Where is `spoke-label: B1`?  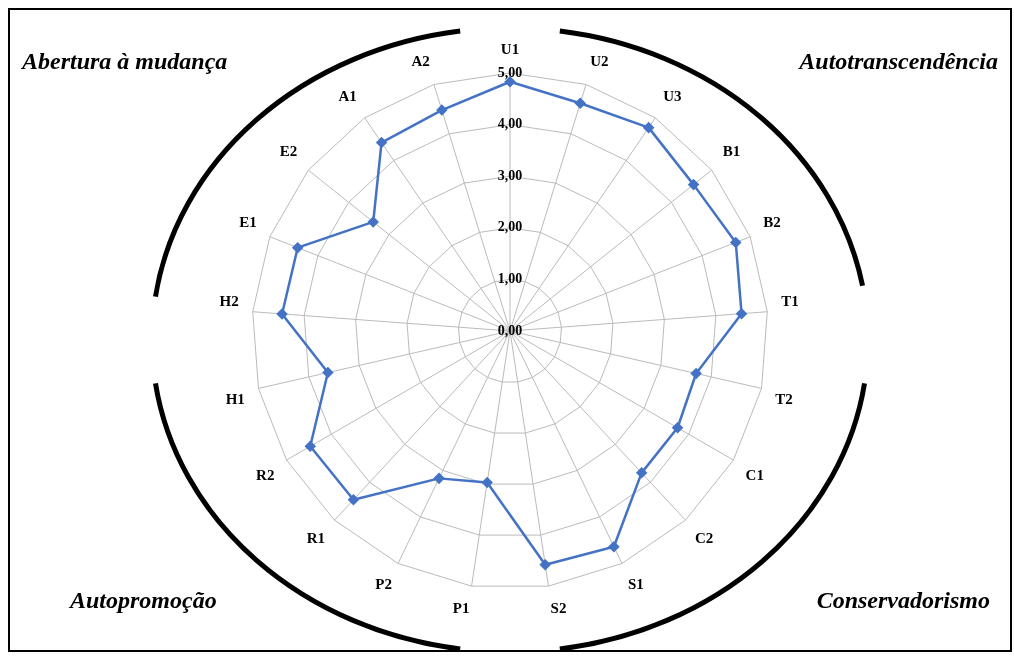 spoke-label: B1 is located at coordinates (731, 151).